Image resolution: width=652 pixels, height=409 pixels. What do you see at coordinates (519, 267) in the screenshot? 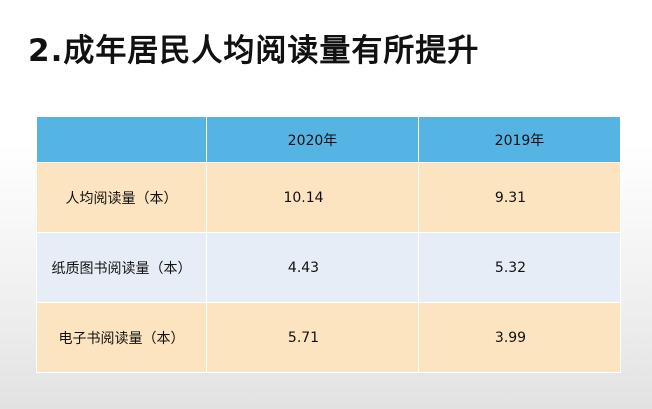
I see `value-2019: 5.32` at bounding box center [519, 267].